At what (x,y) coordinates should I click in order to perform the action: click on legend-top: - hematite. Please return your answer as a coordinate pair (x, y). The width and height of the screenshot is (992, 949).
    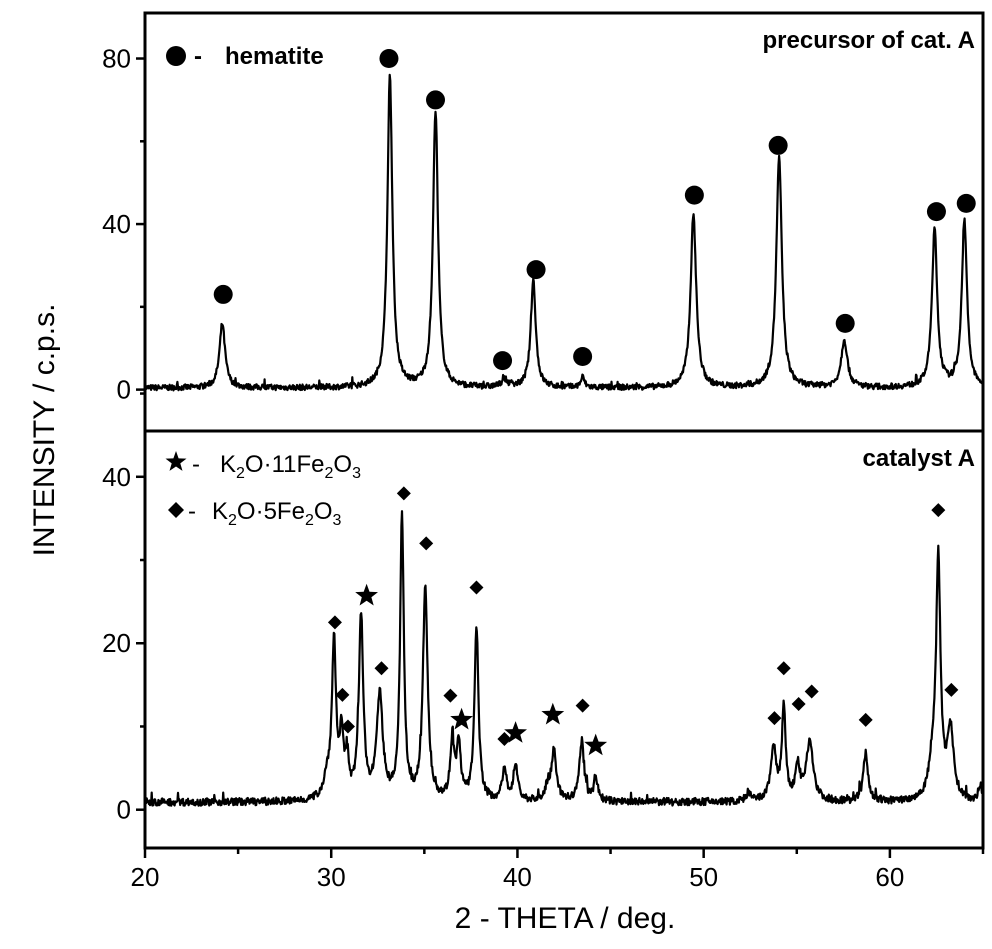
    Looking at the image, I should click on (245, 56).